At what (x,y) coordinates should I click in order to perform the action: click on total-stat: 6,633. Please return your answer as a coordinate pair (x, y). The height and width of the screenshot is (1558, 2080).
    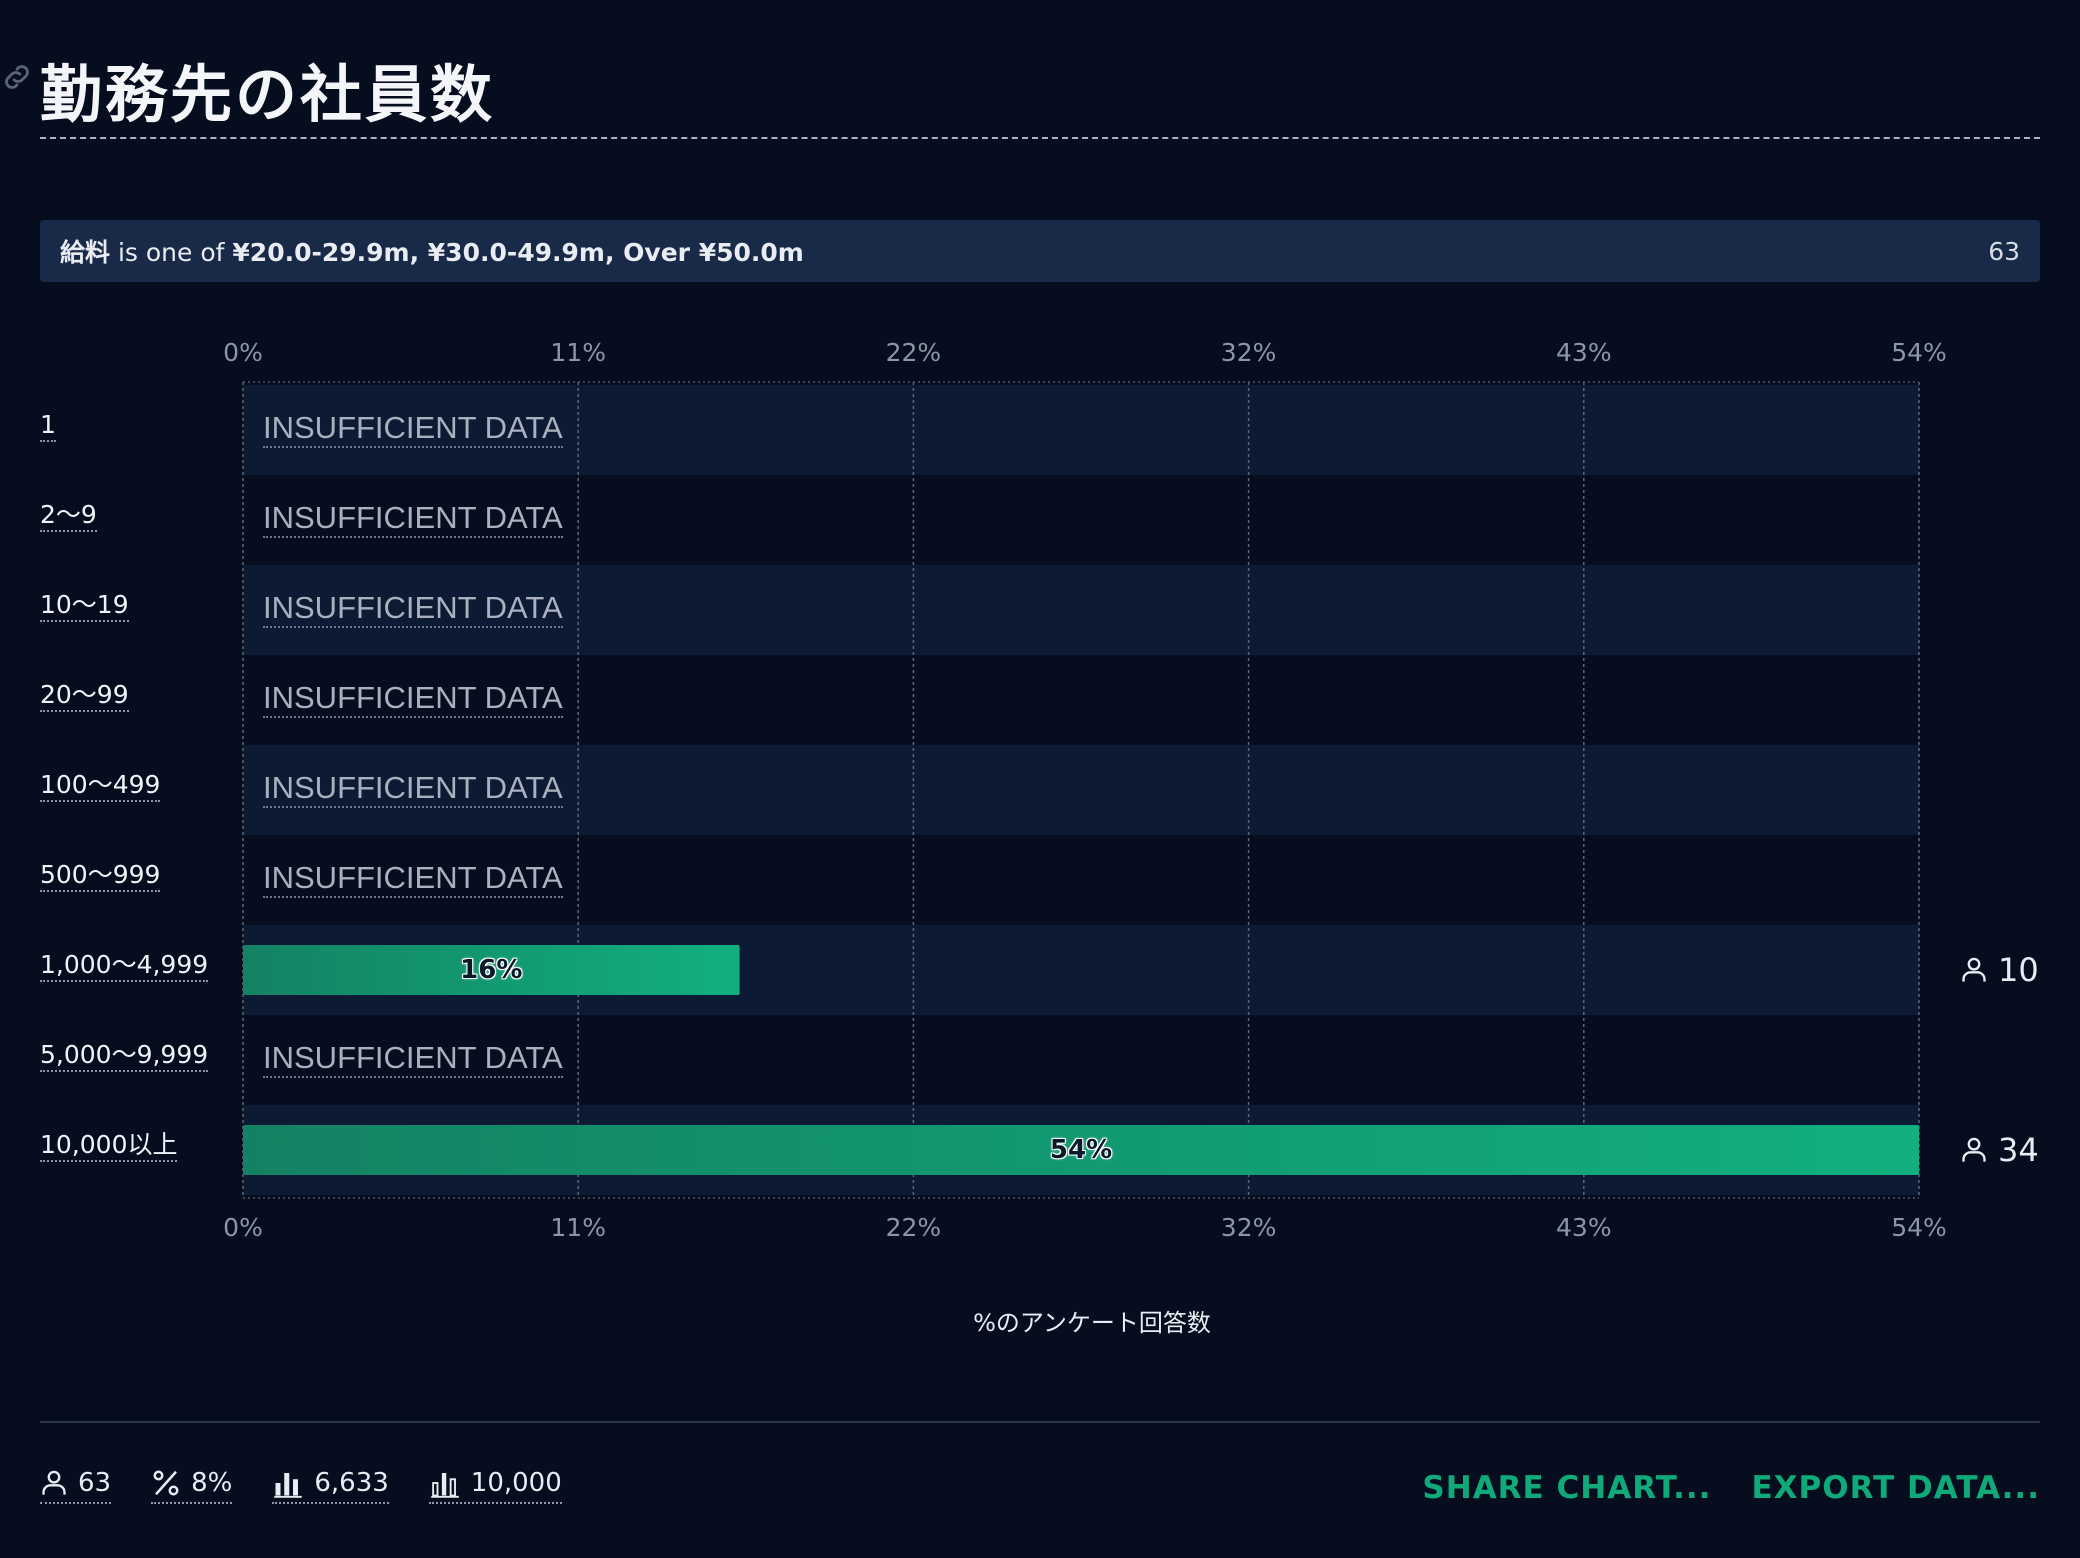
    Looking at the image, I should click on (330, 1486).